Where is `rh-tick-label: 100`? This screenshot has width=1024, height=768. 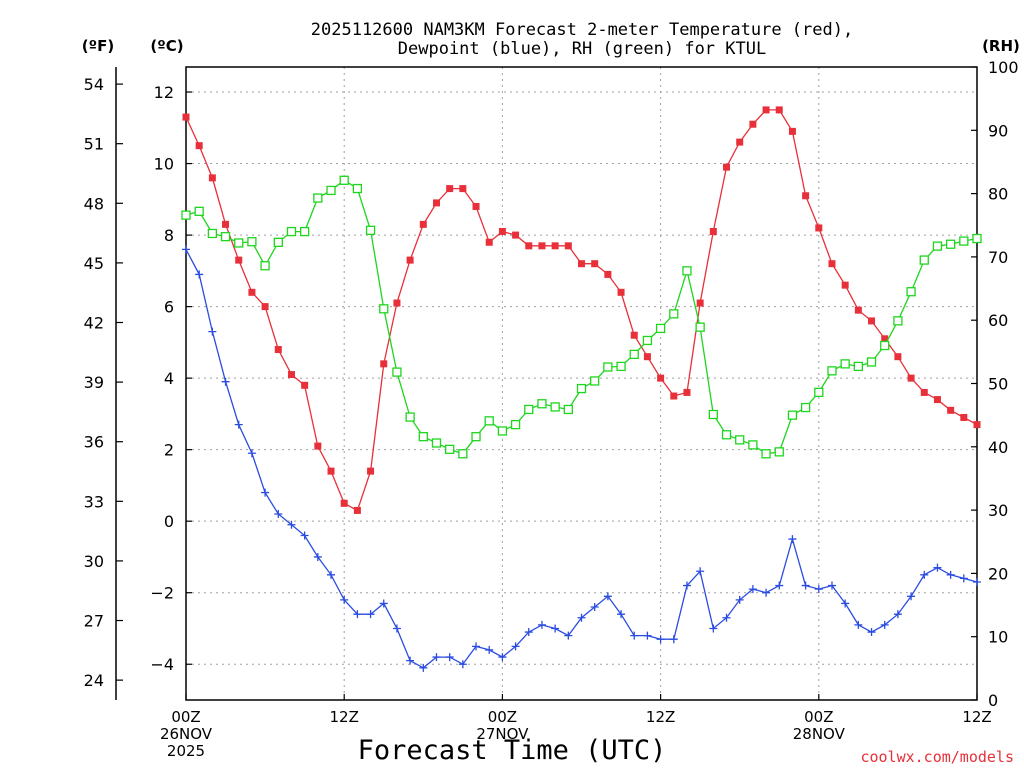
rh-tick-label: 100 is located at coordinates (1003, 67).